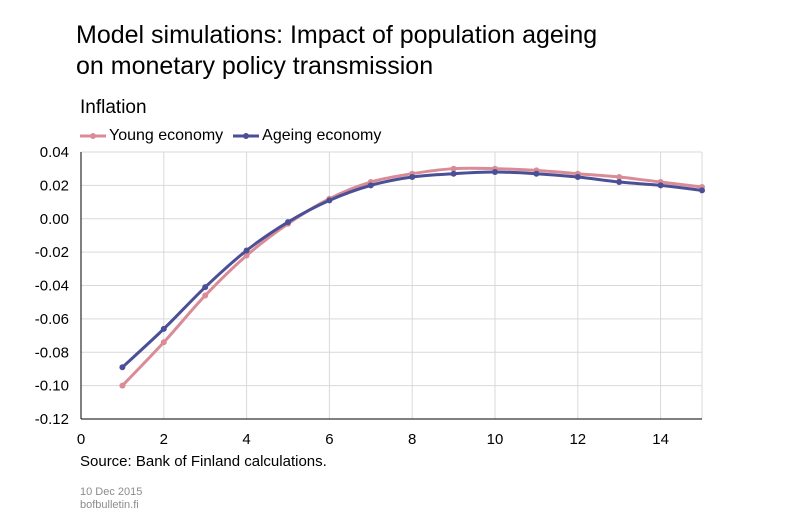 This screenshot has height=522, width=800. I want to click on x-tick-label: 6, so click(329, 439).